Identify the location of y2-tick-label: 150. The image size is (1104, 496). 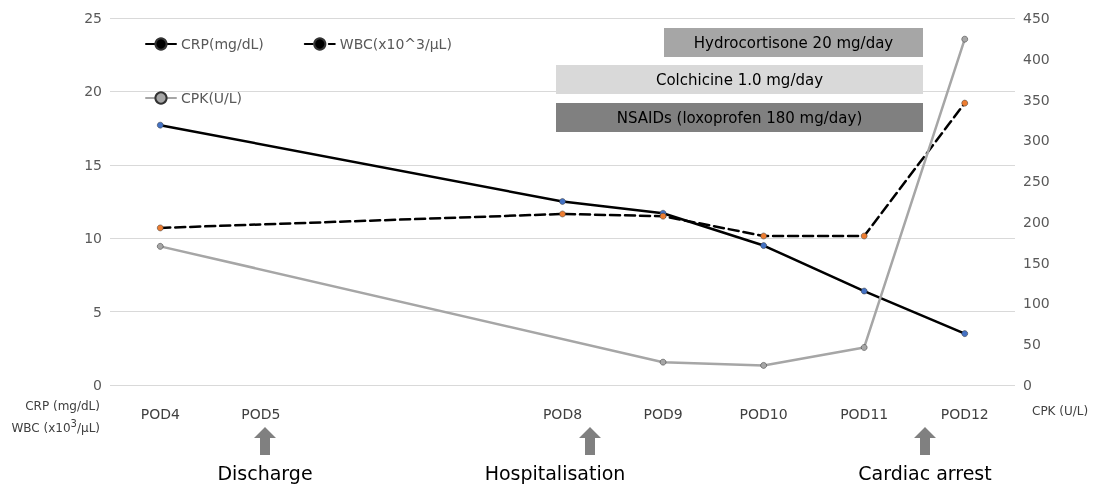
(1036, 262).